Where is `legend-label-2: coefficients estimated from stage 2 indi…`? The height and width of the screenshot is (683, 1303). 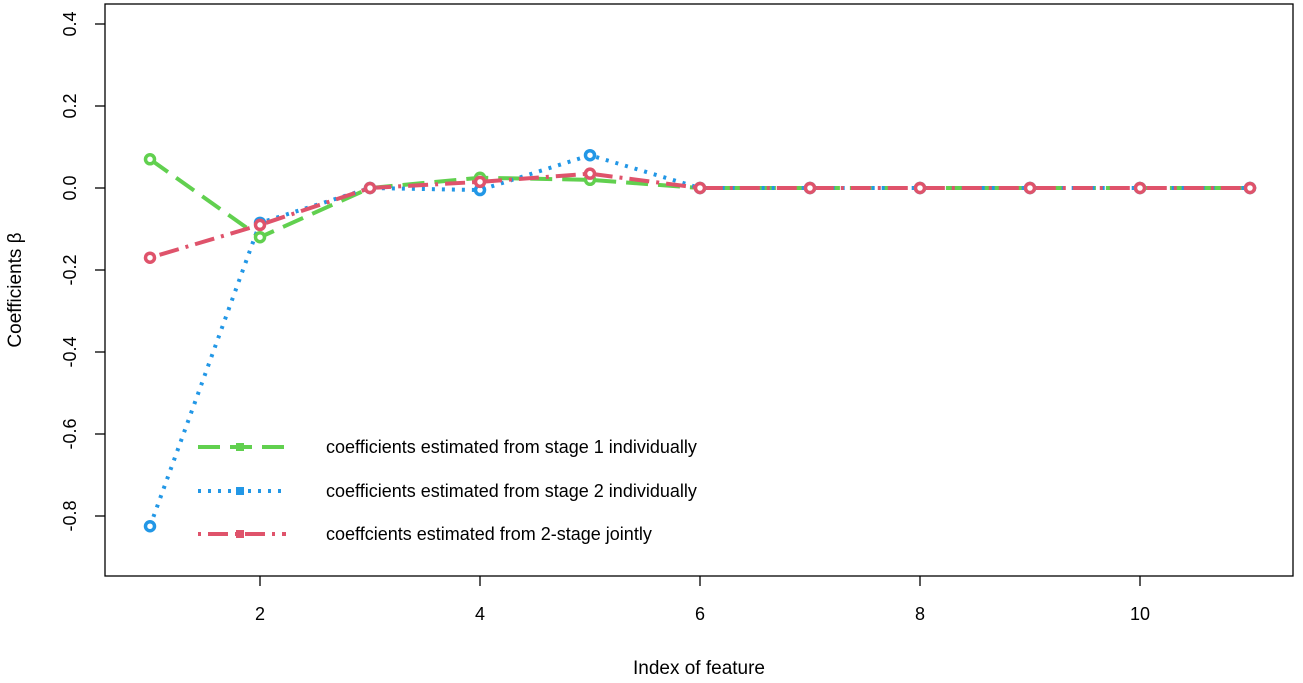 legend-label-2: coefficients estimated from stage 2 indi… is located at coordinates (511, 491).